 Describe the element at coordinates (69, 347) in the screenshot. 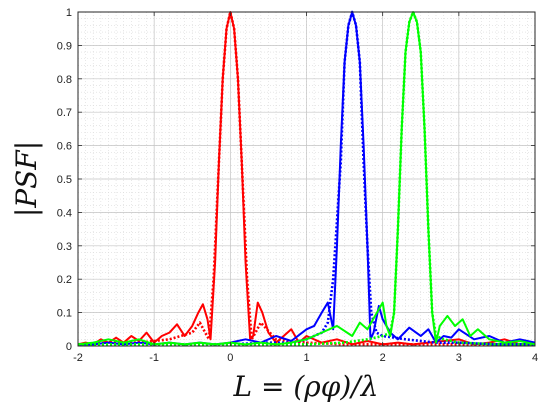

I see `y-tick-label: 0` at that location.